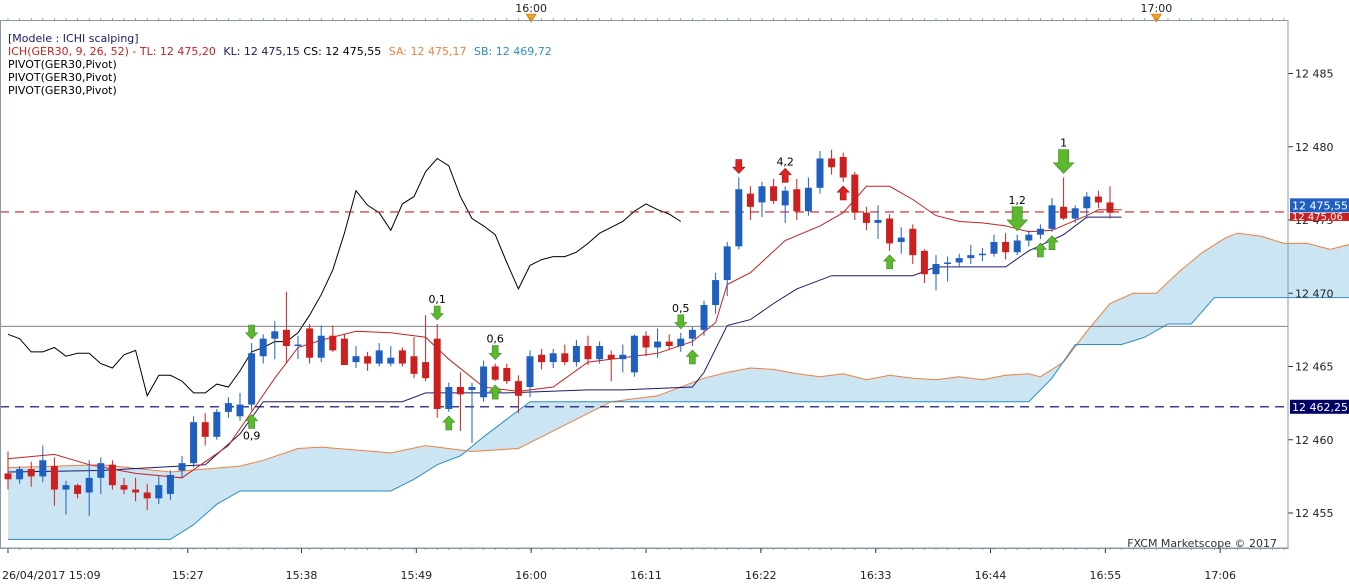  Describe the element at coordinates (531, 575) in the screenshot. I see `x-tick-label: 16:00` at that location.